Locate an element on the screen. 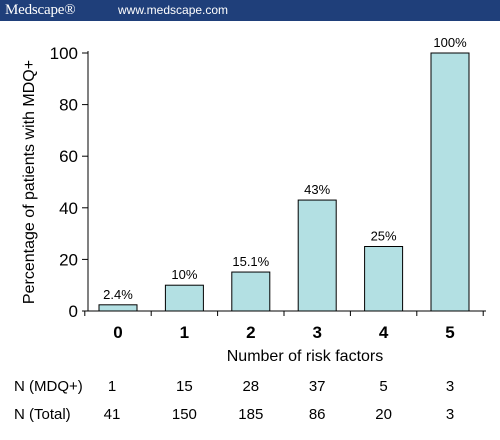 The height and width of the screenshot is (440, 500). table-cell: 15 is located at coordinates (184, 386).